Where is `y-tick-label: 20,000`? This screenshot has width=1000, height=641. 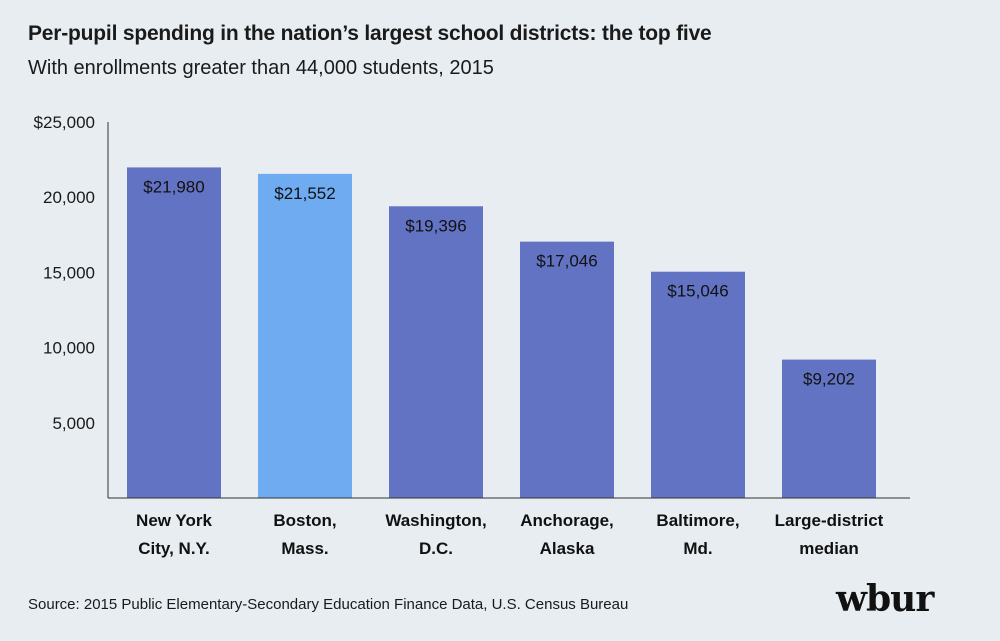 y-tick-label: 20,000 is located at coordinates (69, 197).